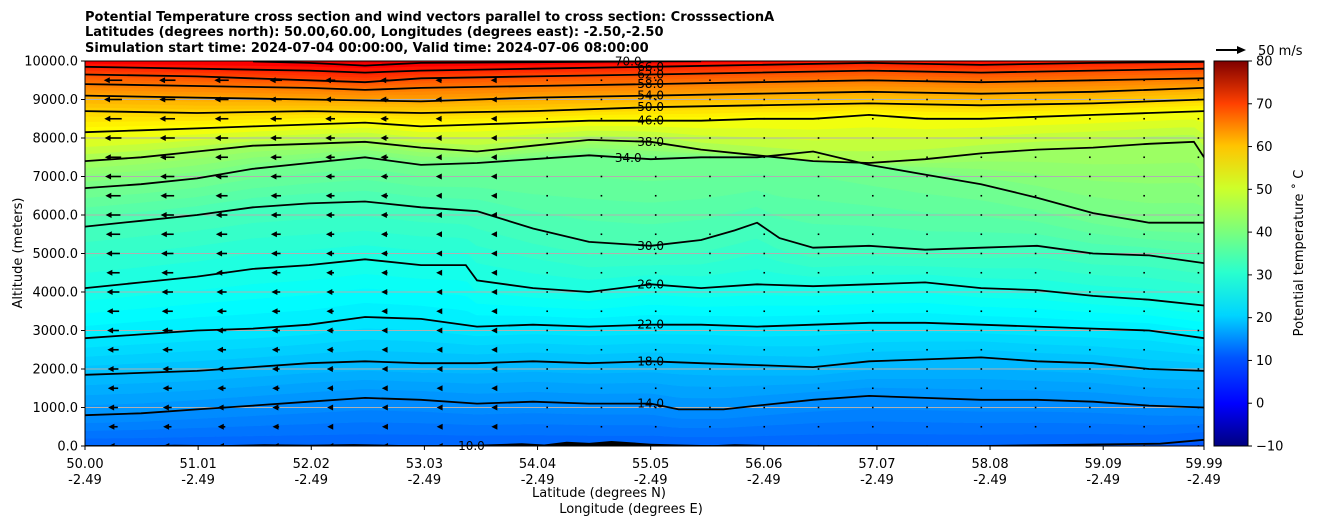 The image size is (1320, 526). What do you see at coordinates (644, 443) in the screenshot?
I see `terrain-silhouette` at bounding box center [644, 443].